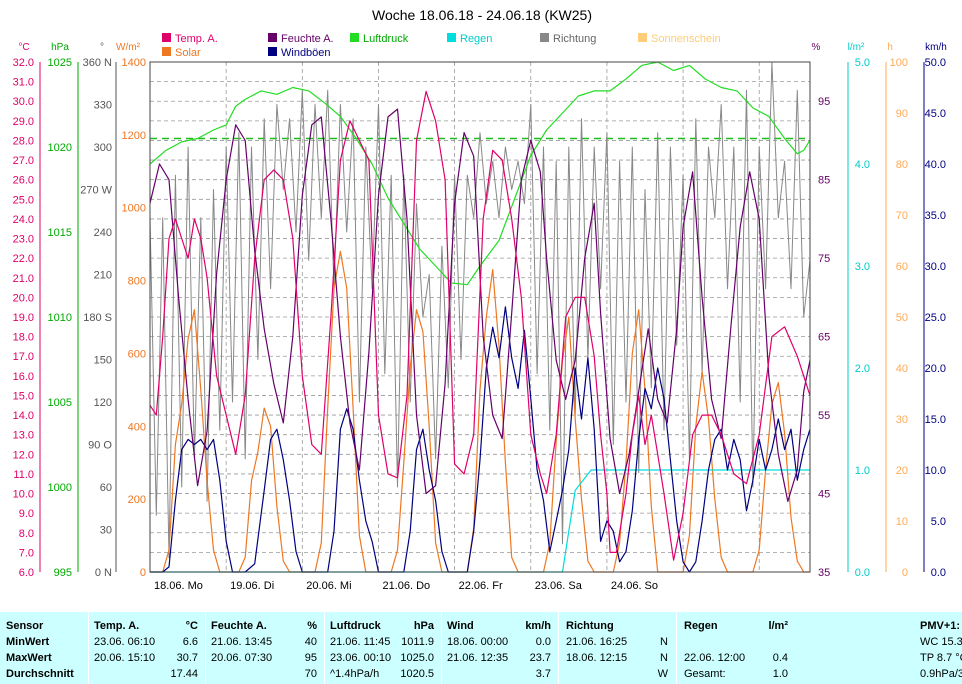 The image size is (962, 684). I want to click on axis-tick-temp: 17.0, so click(23, 357).